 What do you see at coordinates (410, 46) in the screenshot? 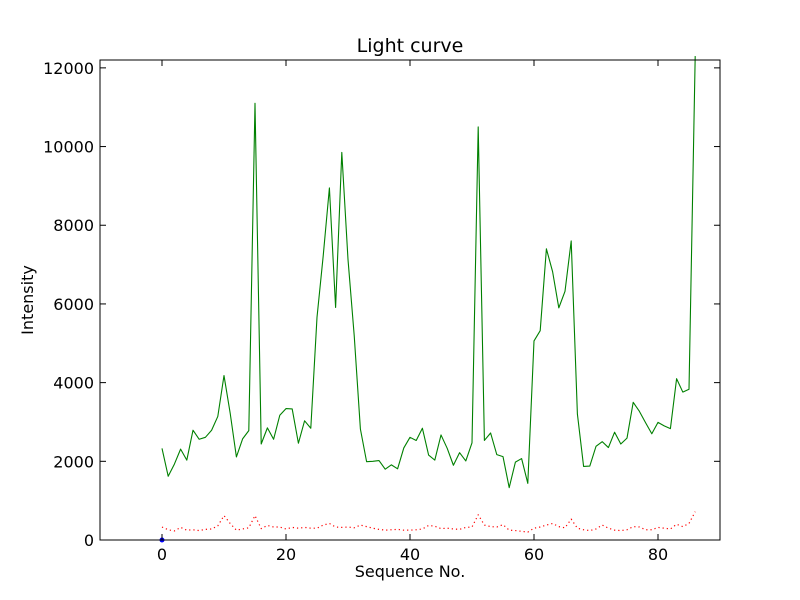
I see `chart-title: Light curve` at bounding box center [410, 46].